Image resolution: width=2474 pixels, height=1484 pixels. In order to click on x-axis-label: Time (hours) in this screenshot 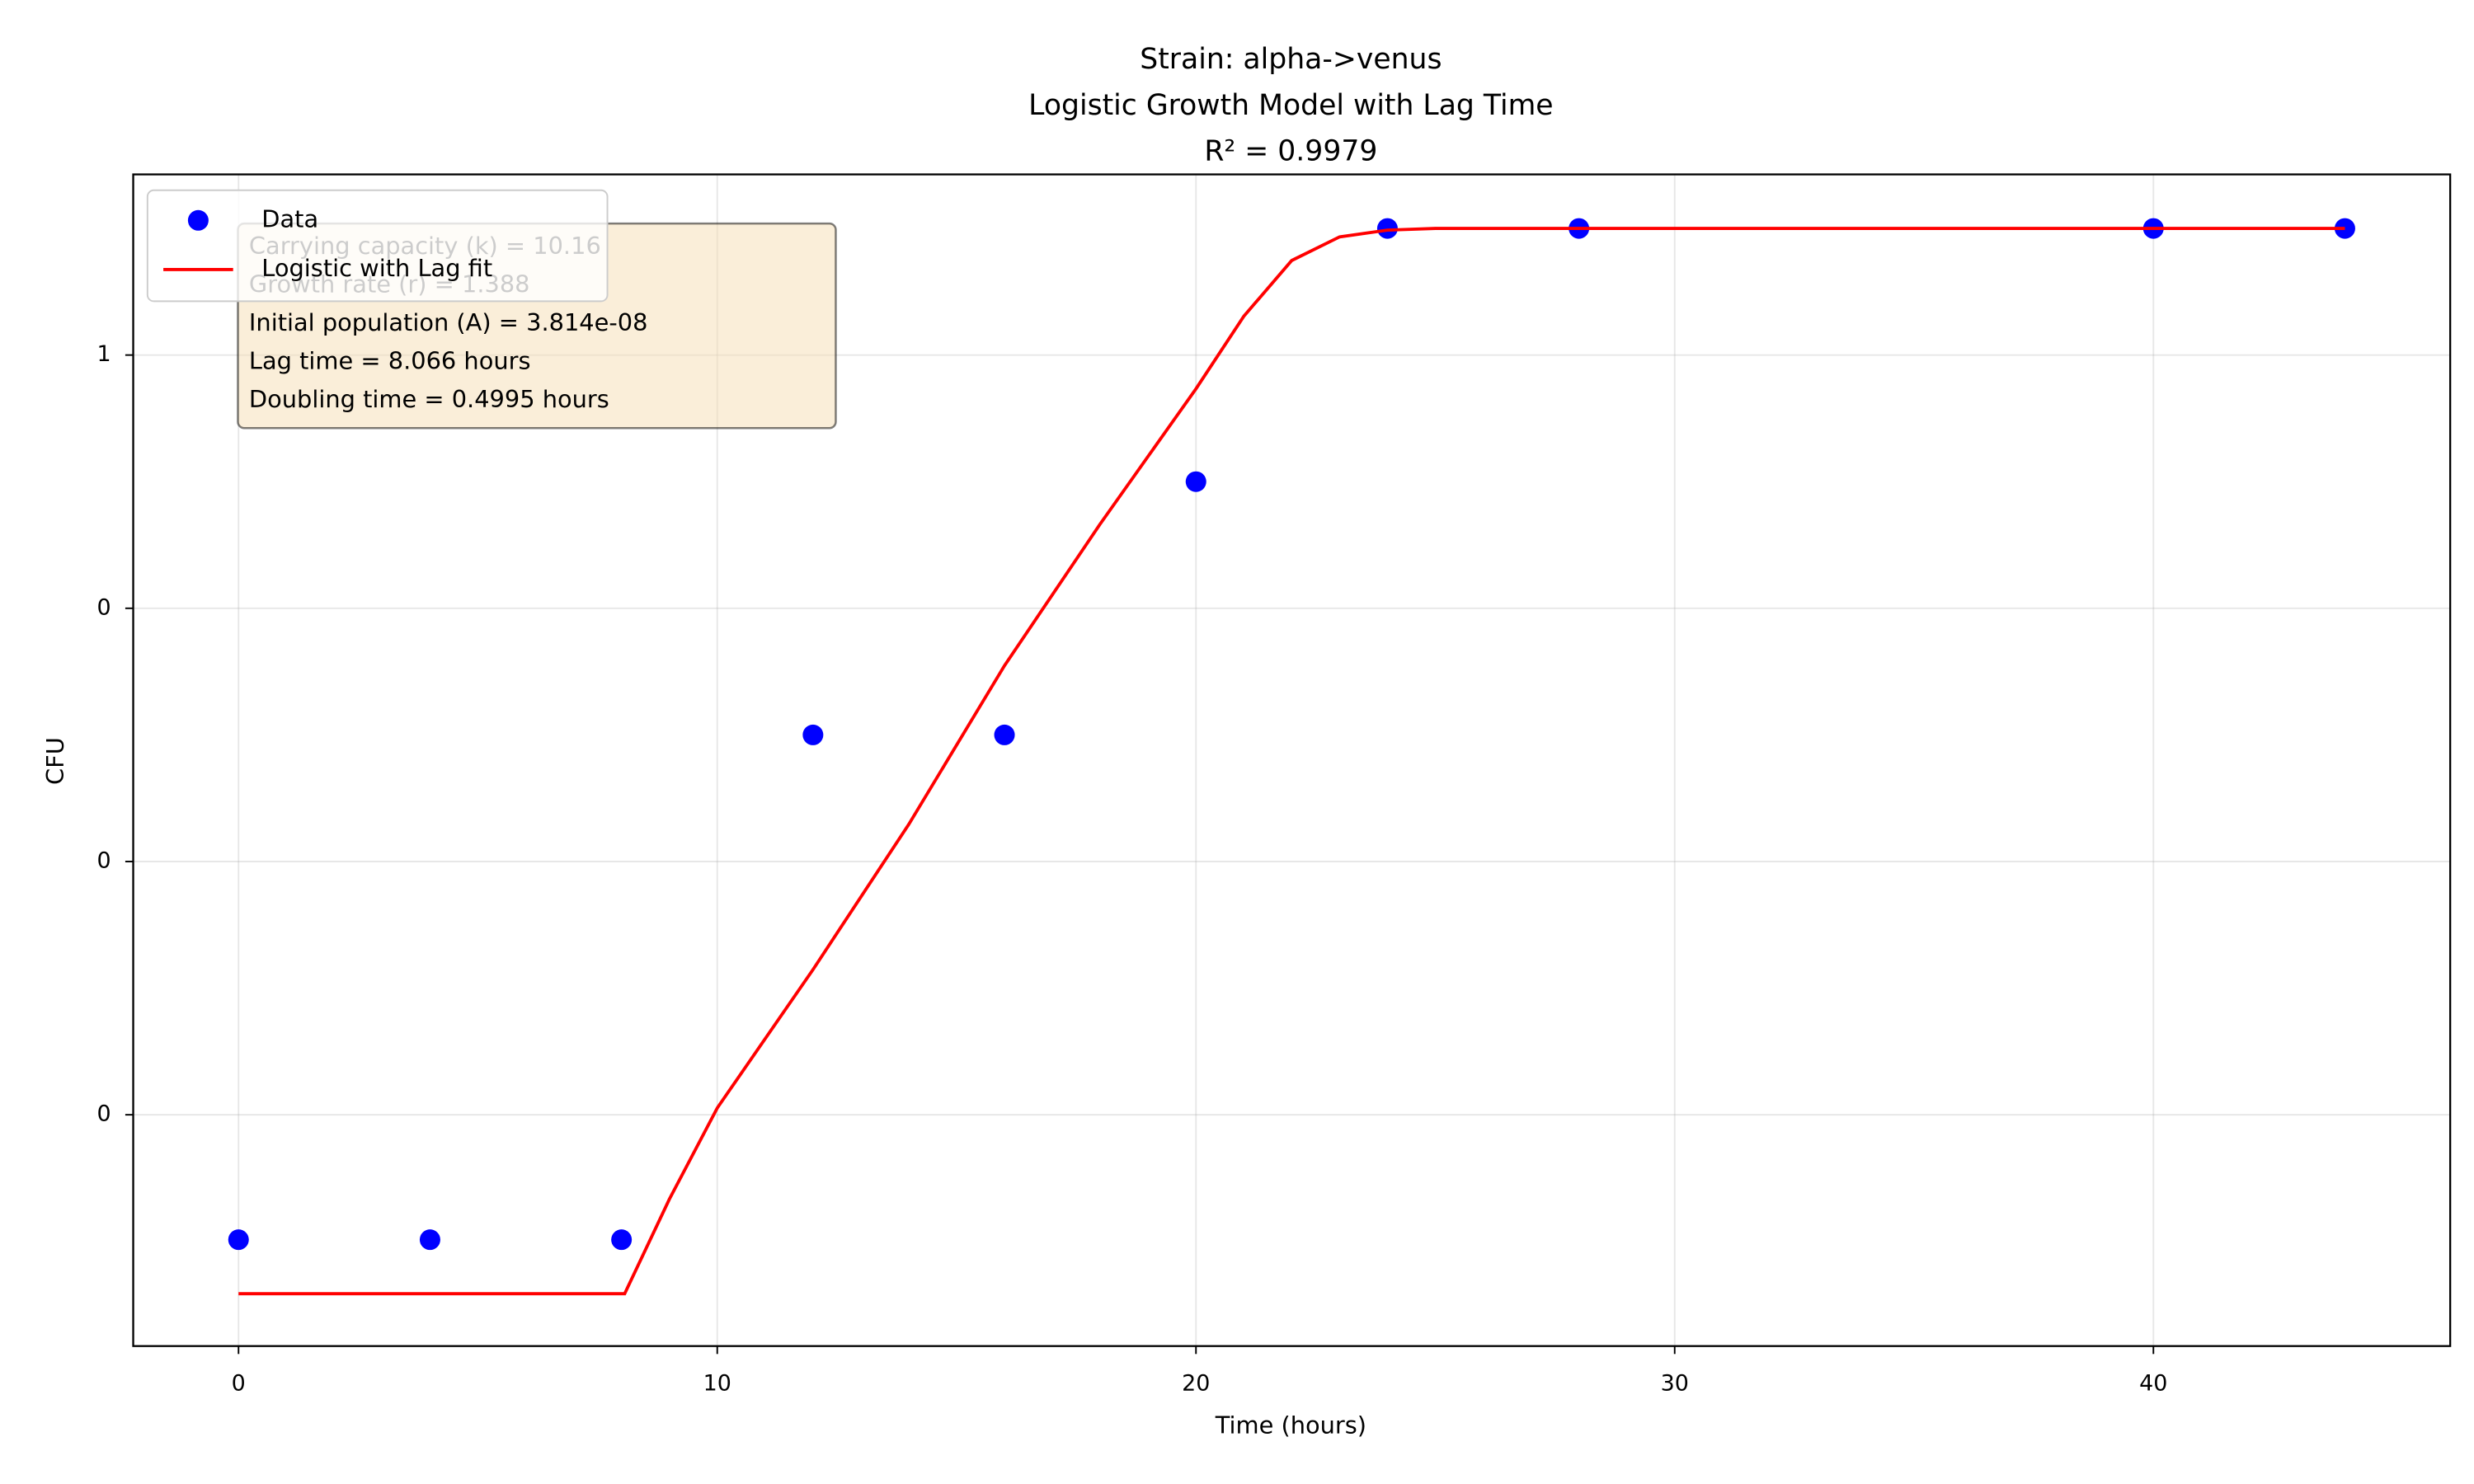, I will do `click(1290, 1425)`.